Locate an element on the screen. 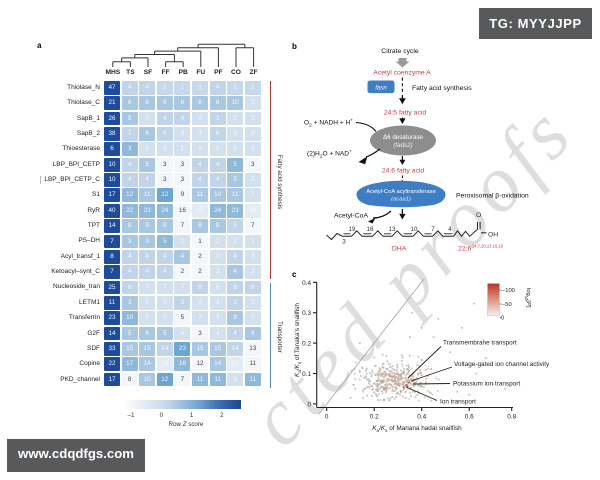 The width and height of the screenshot is (600, 480). svg-text: 4 is located at coordinates (450, 229).